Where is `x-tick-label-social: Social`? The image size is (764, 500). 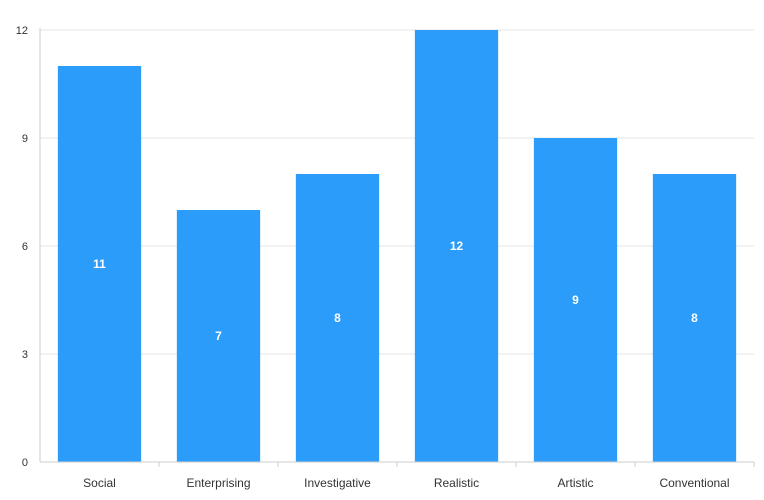 x-tick-label-social: Social is located at coordinates (99, 483).